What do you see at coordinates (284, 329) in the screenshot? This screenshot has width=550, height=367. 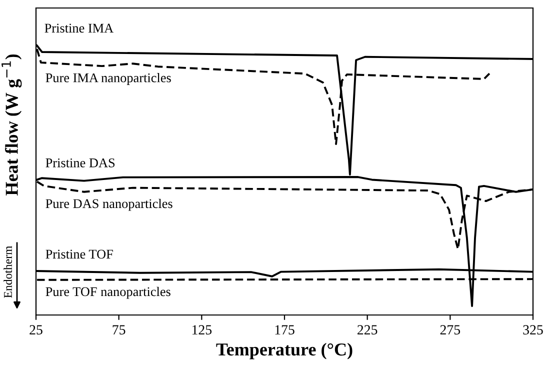 I see `x-tick-label: 175` at bounding box center [284, 329].